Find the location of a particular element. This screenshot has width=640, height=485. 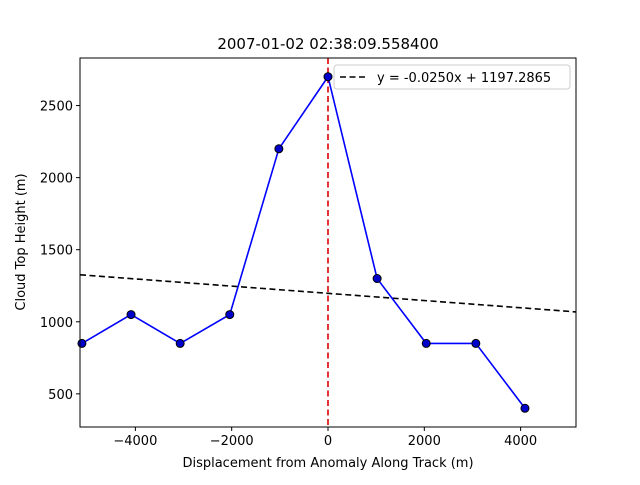

x-tick-label: −4000 is located at coordinates (135, 441).